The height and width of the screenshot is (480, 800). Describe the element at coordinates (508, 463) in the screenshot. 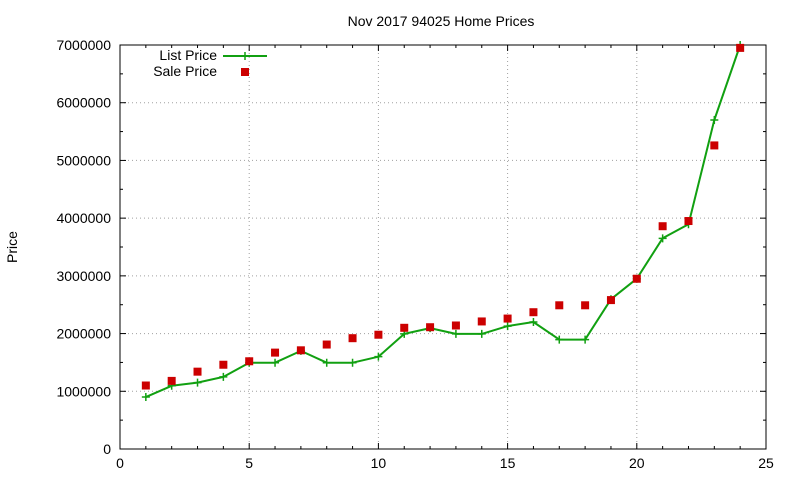

I see `x-tick-label: 15` at that location.